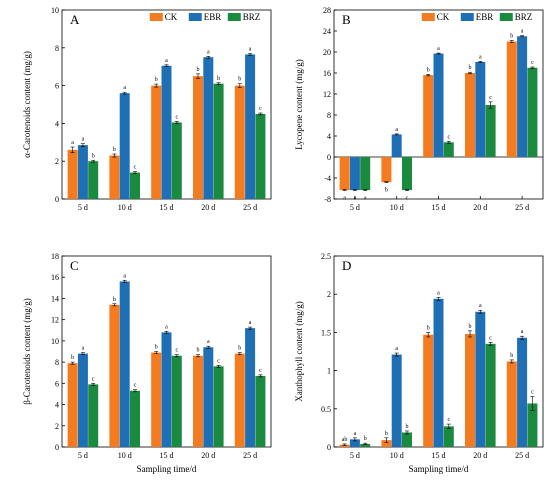 The height and width of the screenshot is (482, 550). What do you see at coordinates (329, 136) in the screenshot?
I see `y-tick-label: 4` at bounding box center [329, 136].